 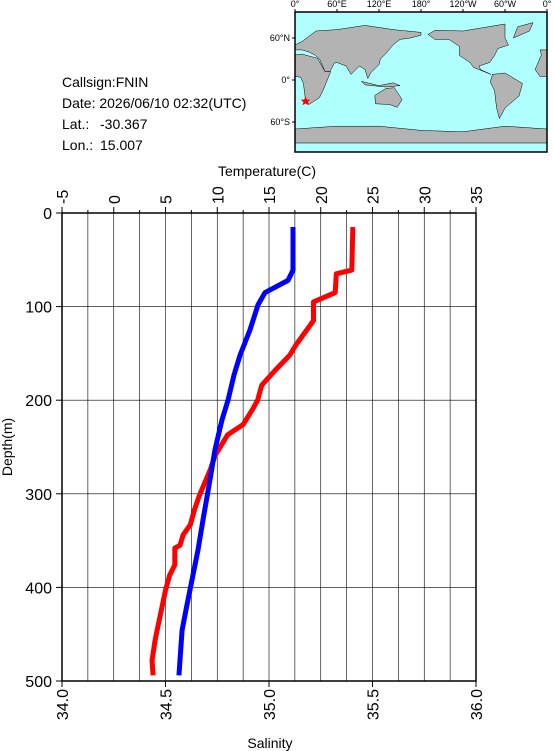 What do you see at coordinates (7, 447) in the screenshot?
I see `y-axis-title: Depth(m)` at bounding box center [7, 447].